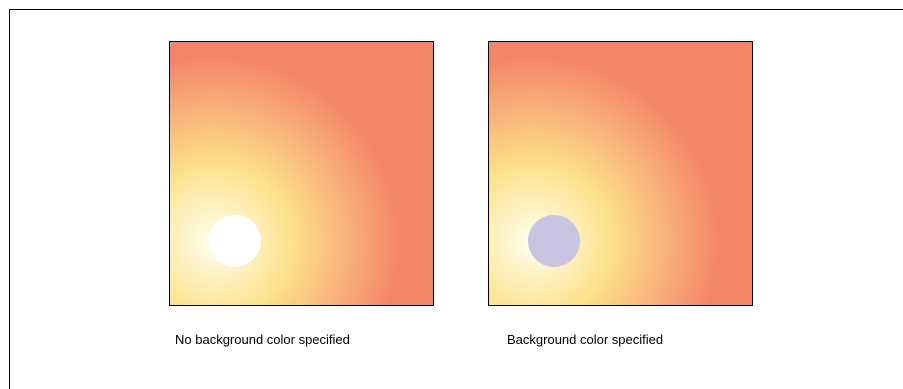 The image size is (903, 389). I want to click on circle-with-background, so click(554, 241).